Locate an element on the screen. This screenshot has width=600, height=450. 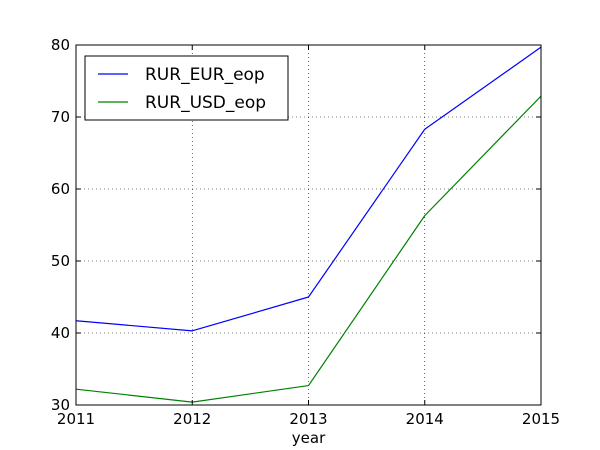
legend-box is located at coordinates (186, 88).